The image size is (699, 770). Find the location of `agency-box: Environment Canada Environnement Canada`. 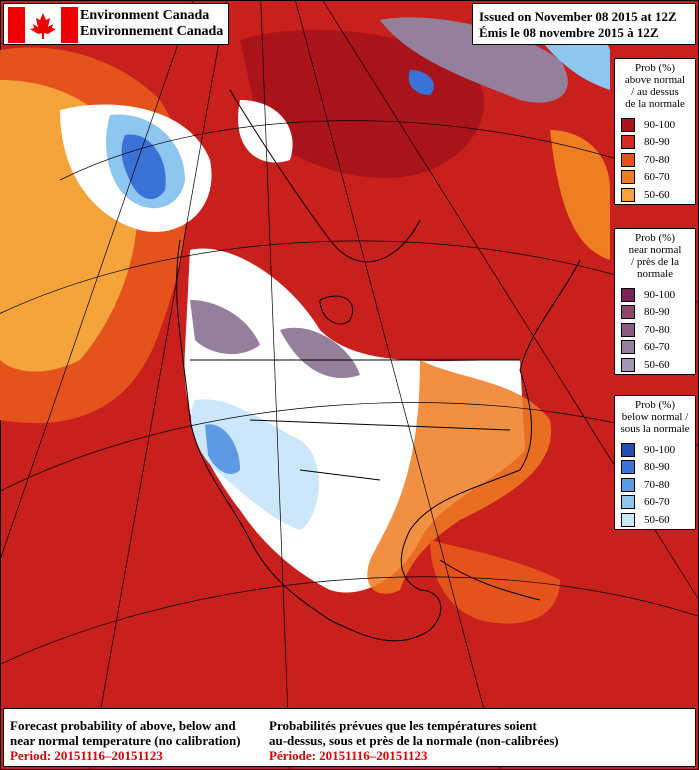

agency-box: Environment Canada Environnement Canada is located at coordinates (116, 24).